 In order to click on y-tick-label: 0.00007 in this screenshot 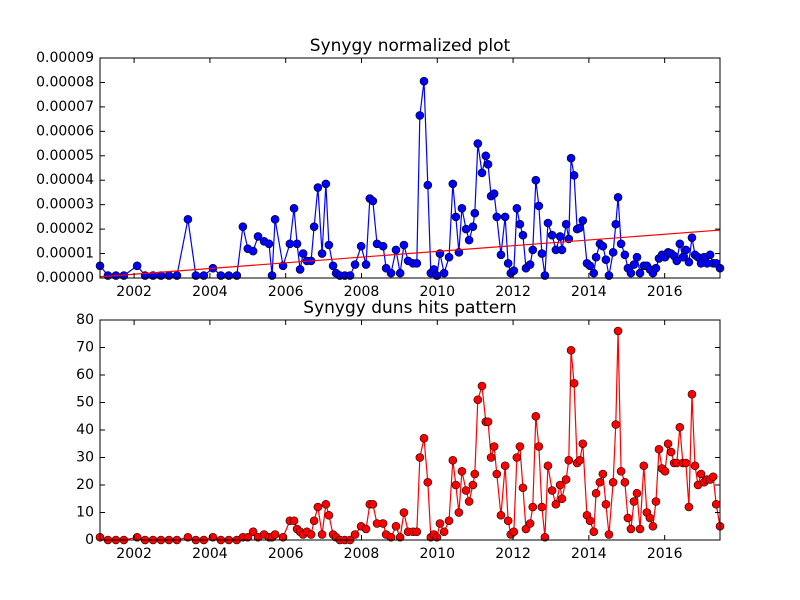, I will do `click(65, 107)`.